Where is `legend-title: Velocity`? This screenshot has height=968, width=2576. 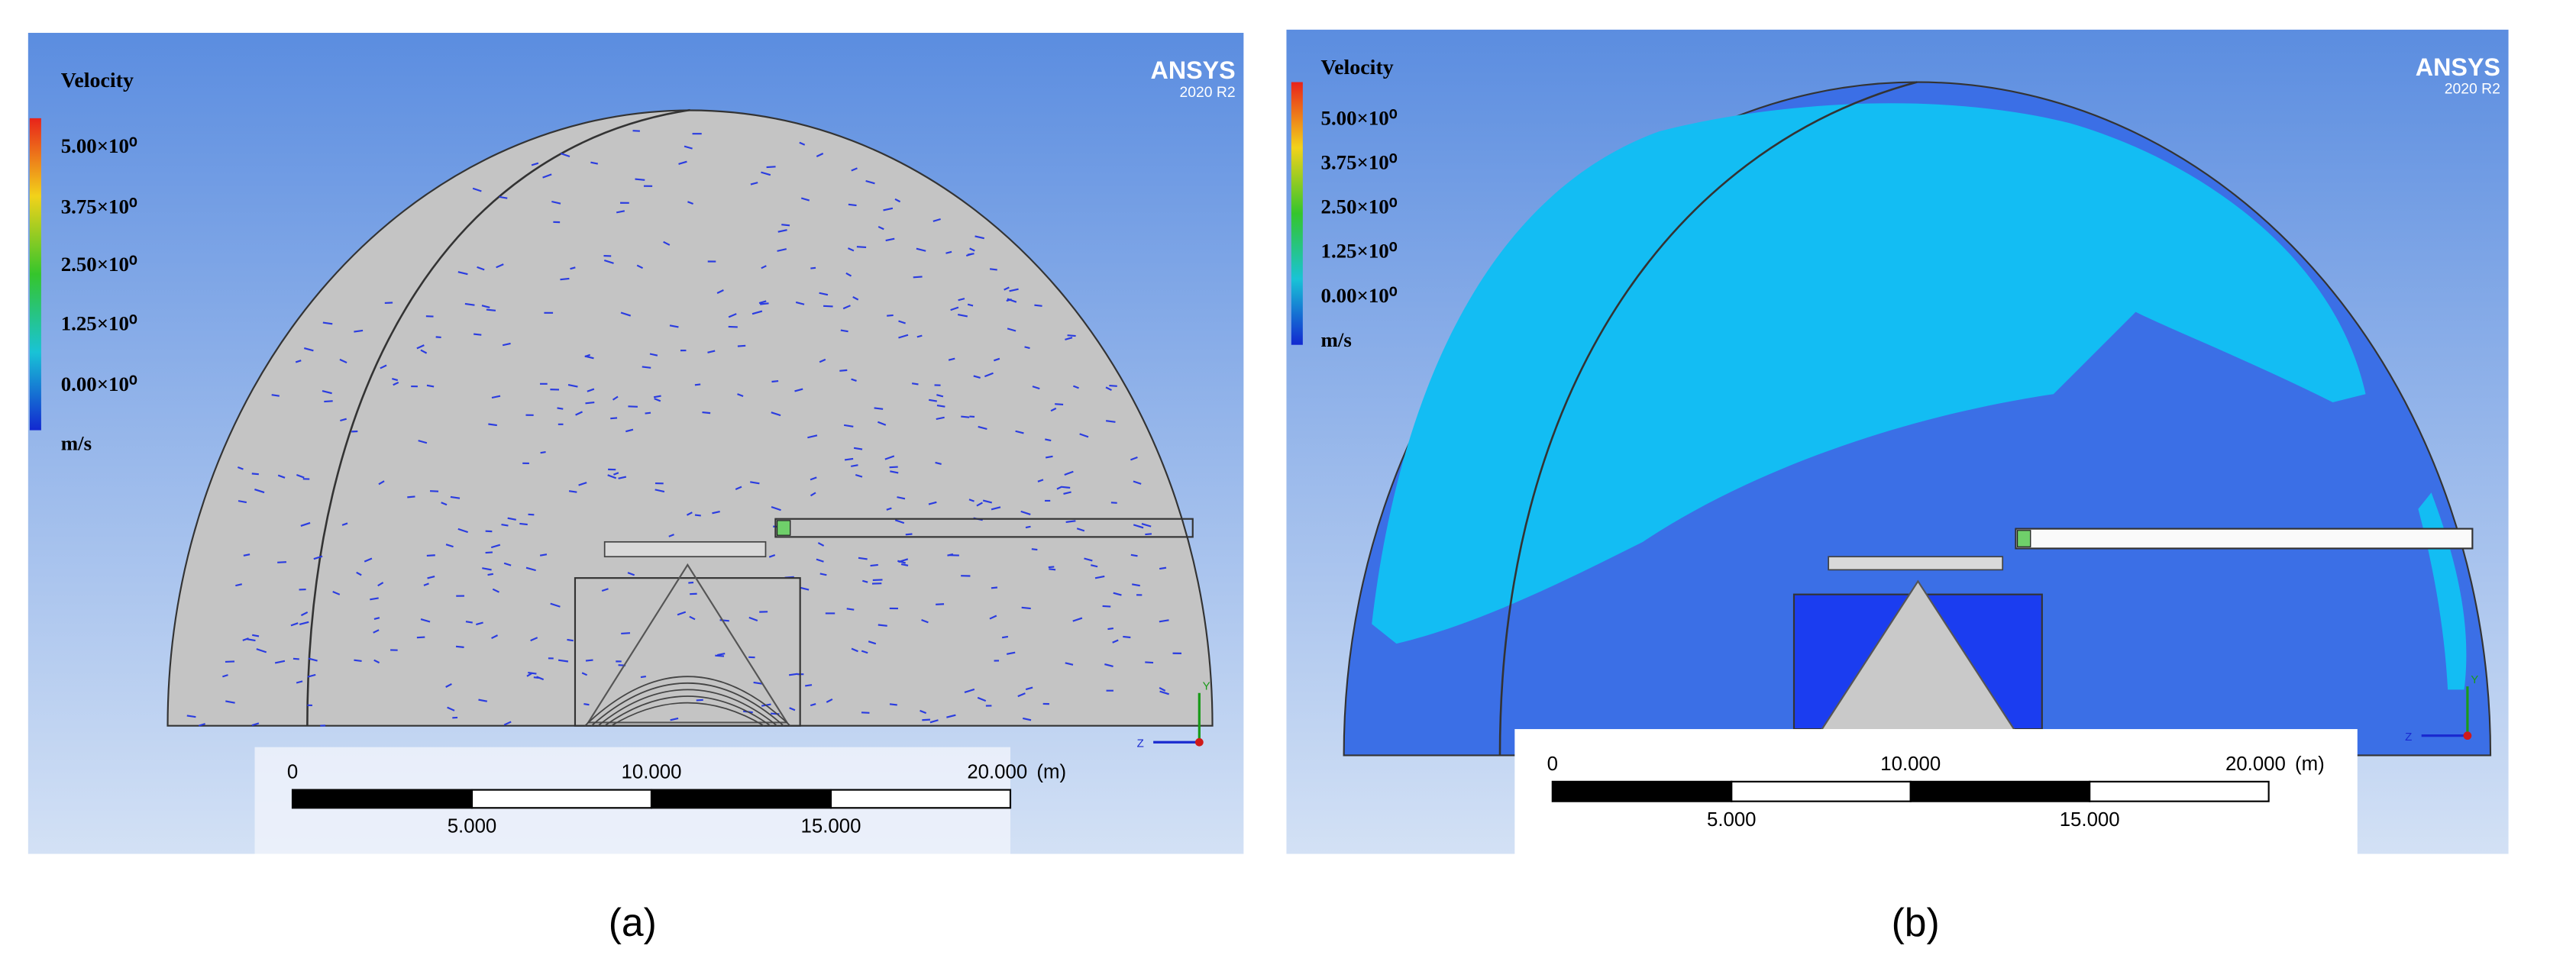 legend-title: Velocity is located at coordinates (97, 80).